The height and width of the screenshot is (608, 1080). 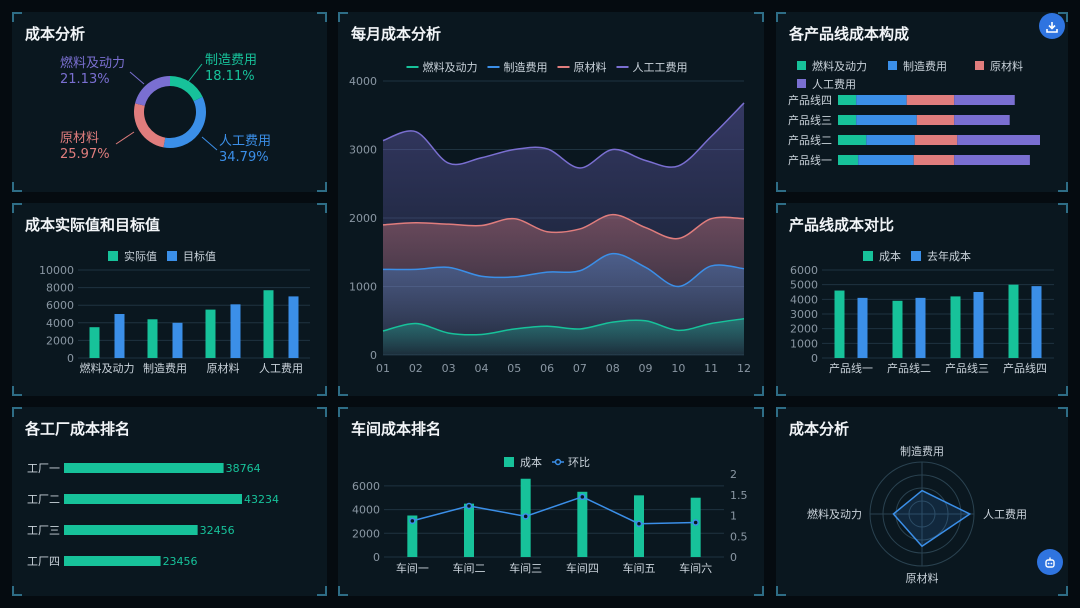 What do you see at coordinates (449, 368) in the screenshot?
I see `x-tick-label: 03` at bounding box center [449, 368].